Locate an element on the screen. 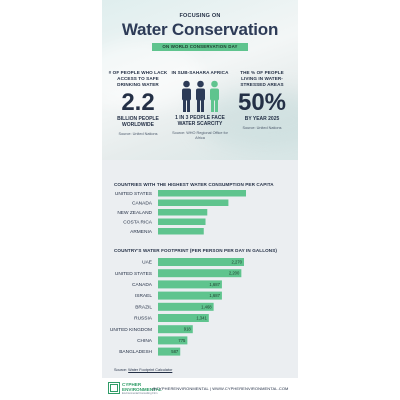 The width and height of the screenshot is (400, 400). category-label: BRAZIL is located at coordinates (143, 307).